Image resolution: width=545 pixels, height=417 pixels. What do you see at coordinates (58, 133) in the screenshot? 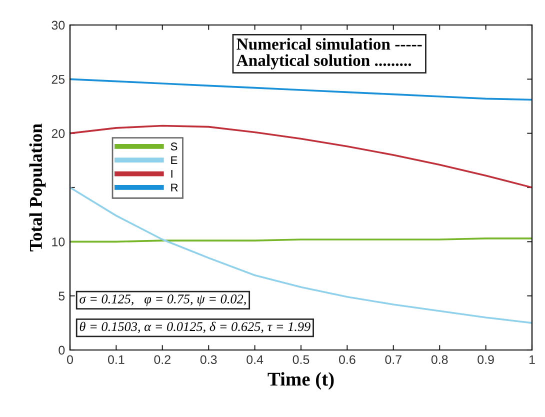
I see `y-tick-label: 20` at bounding box center [58, 133].